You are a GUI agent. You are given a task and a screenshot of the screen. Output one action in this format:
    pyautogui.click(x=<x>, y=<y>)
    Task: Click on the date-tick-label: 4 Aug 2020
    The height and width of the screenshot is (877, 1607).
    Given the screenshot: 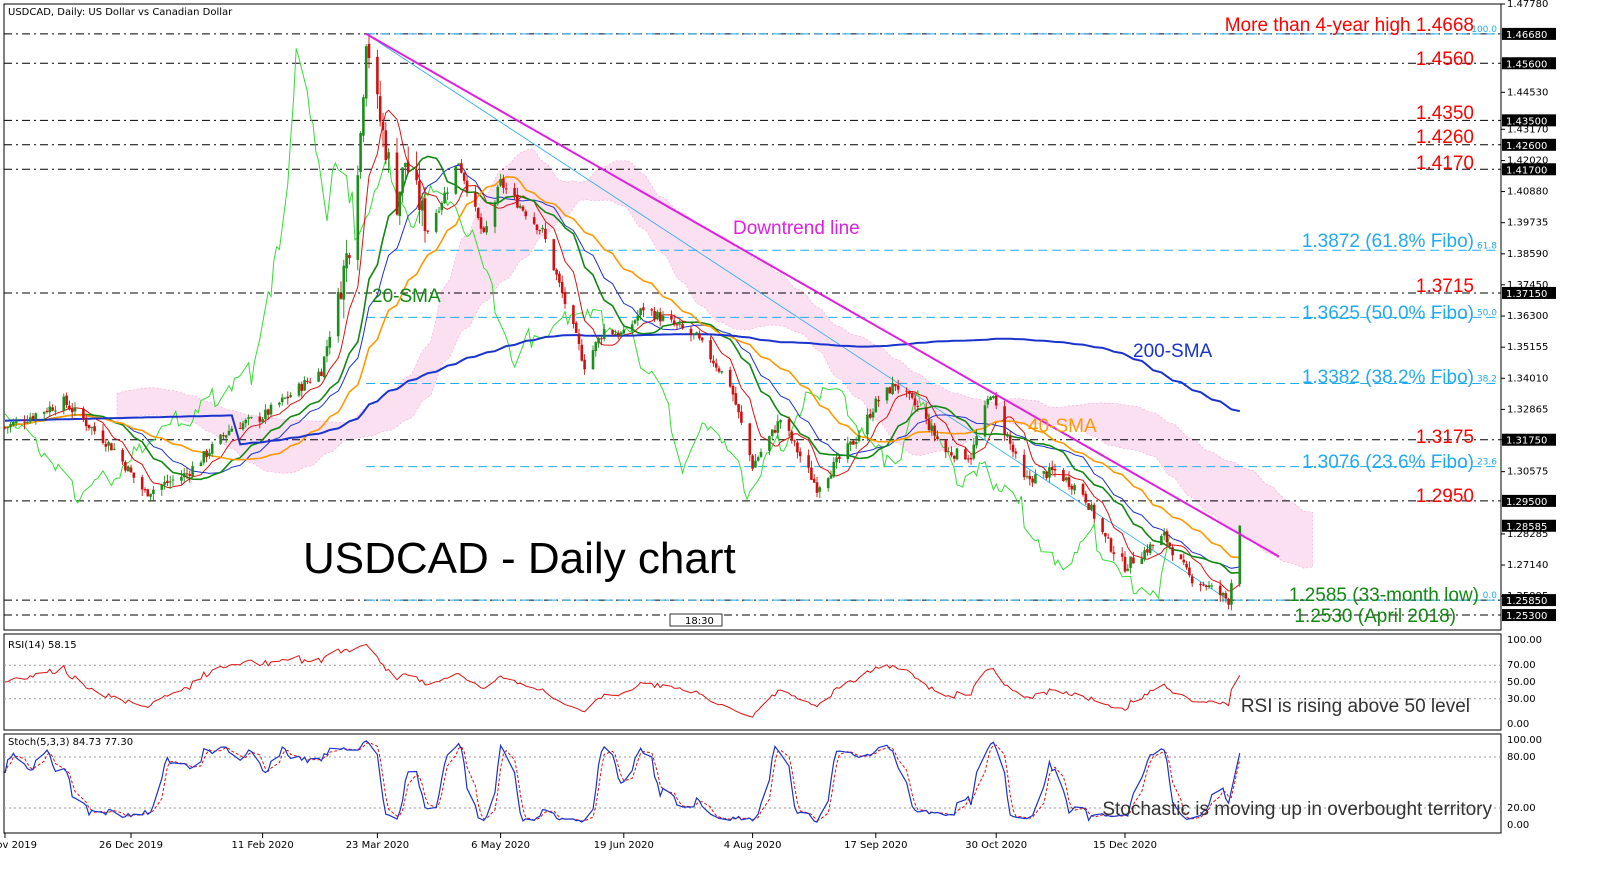 What is the action you would take?
    pyautogui.click(x=753, y=845)
    